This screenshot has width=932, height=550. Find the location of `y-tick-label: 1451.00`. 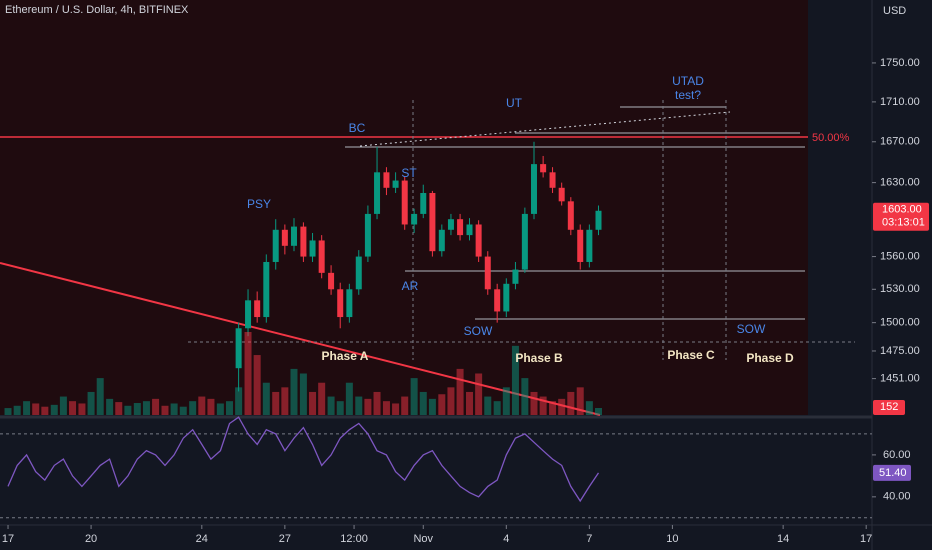

y-tick-label: 1451.00 is located at coordinates (900, 379).